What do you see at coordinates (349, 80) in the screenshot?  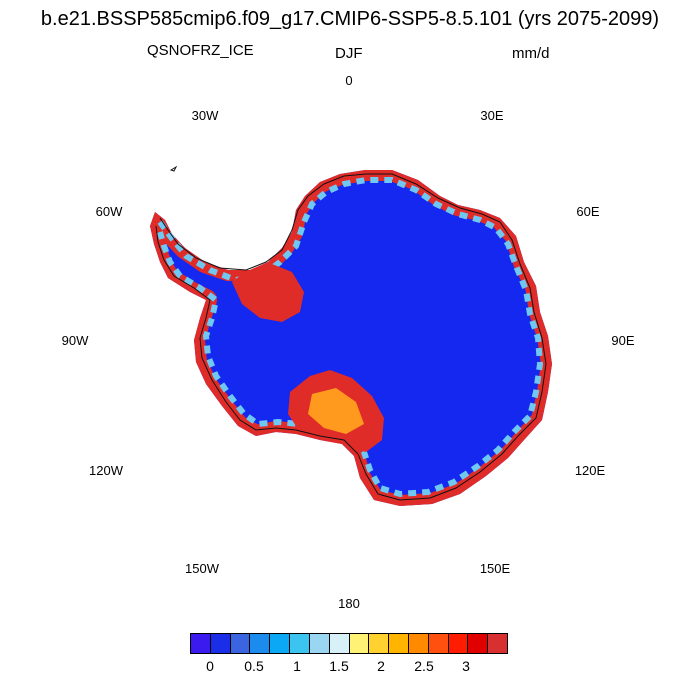 I see `lon-label-0: 0` at bounding box center [349, 80].